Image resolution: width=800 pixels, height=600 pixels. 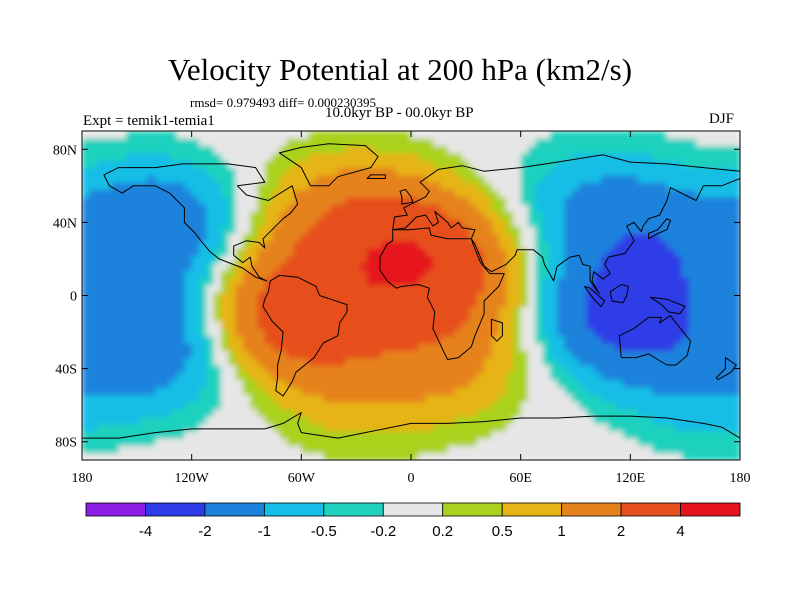 What do you see at coordinates (192, 478) in the screenshot?
I see `x-tick-label: 120W` at bounding box center [192, 478].